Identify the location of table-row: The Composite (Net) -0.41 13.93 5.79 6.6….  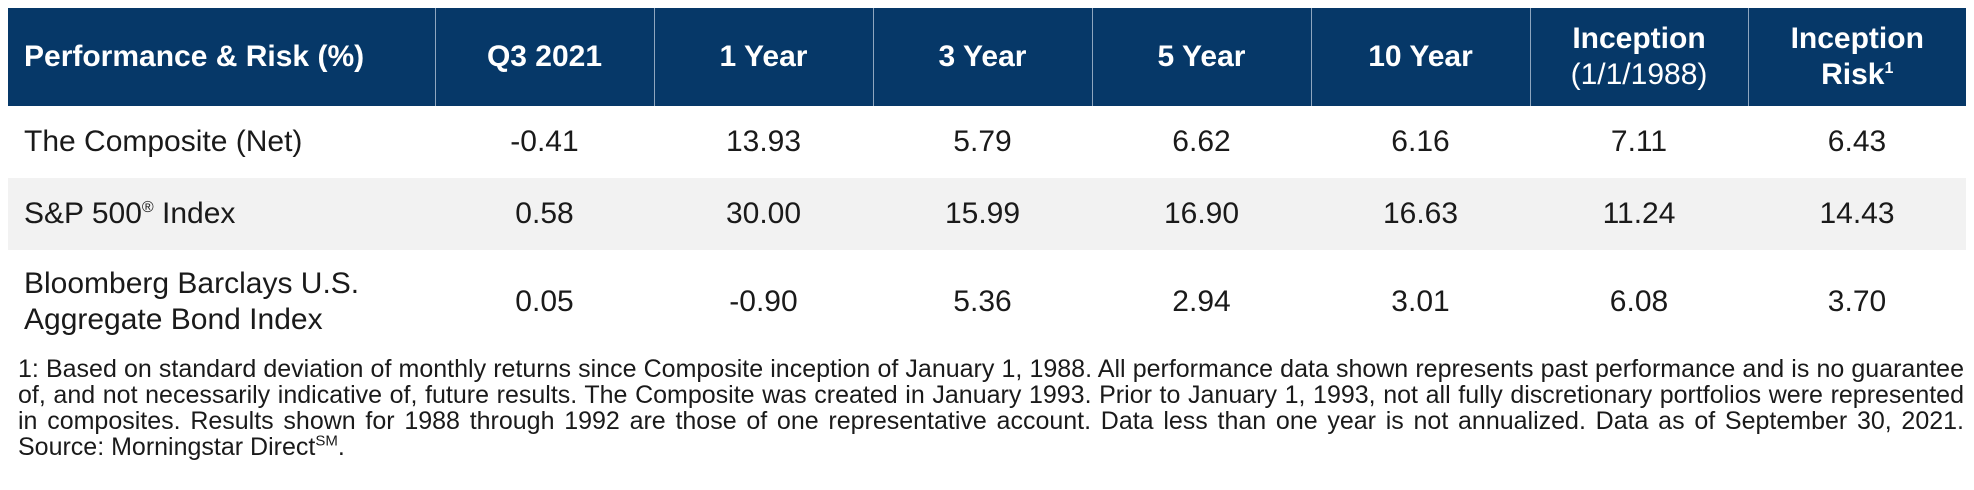
(987, 142).